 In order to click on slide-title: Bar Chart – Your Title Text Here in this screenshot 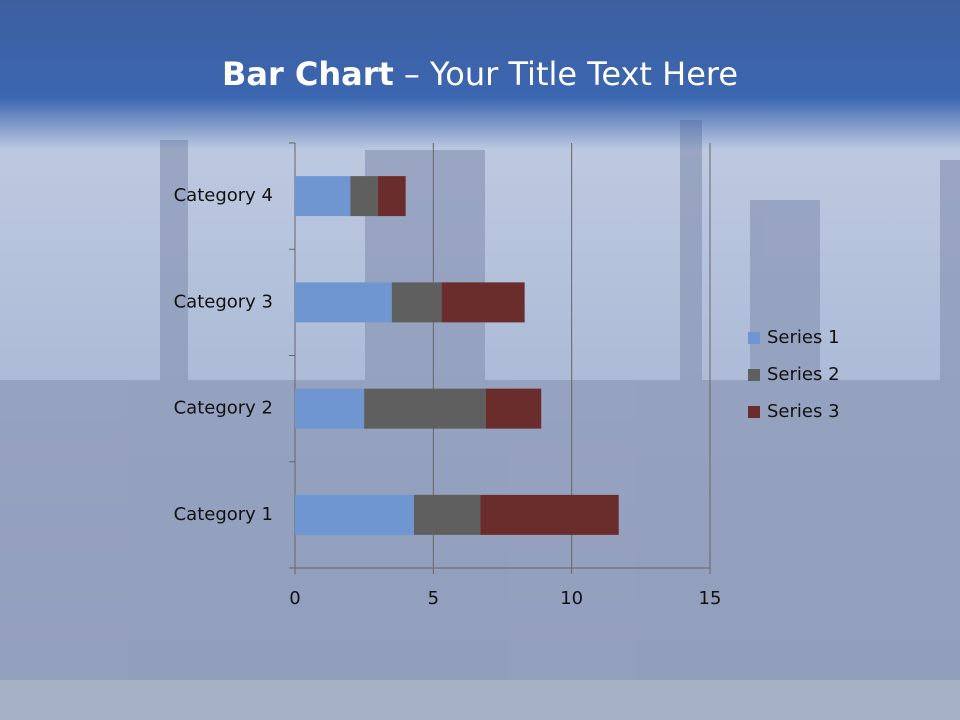, I will do `click(480, 74)`.